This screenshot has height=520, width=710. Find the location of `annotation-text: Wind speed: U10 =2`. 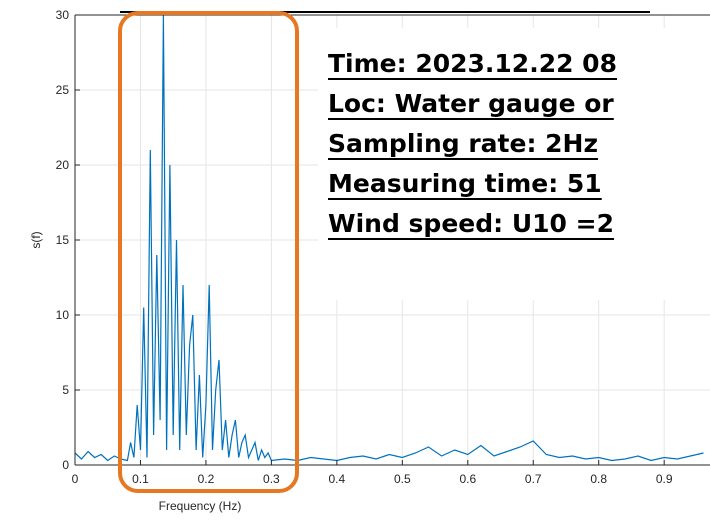

annotation-text: Wind speed: U10 =2 is located at coordinates (471, 223).